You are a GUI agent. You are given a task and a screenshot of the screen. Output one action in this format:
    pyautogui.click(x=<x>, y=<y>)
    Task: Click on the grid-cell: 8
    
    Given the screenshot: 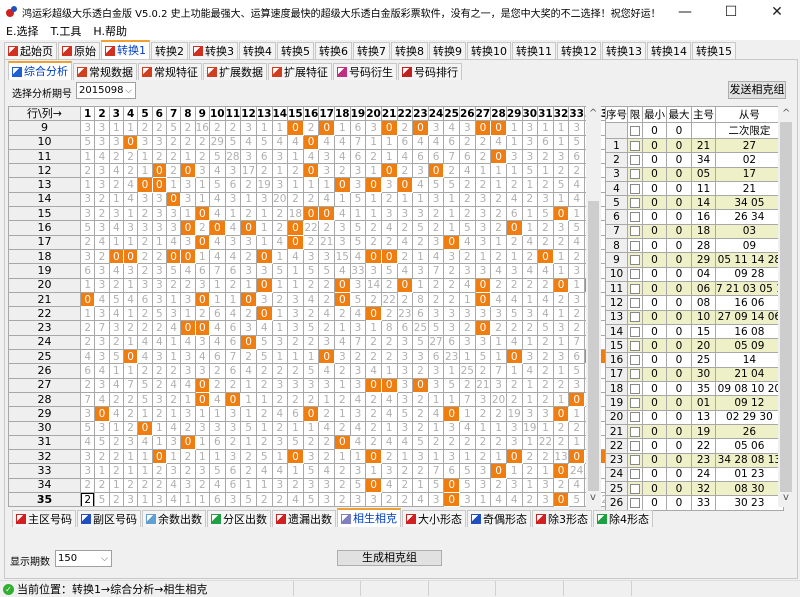 What is the action you would take?
    pyautogui.click(x=420, y=299)
    